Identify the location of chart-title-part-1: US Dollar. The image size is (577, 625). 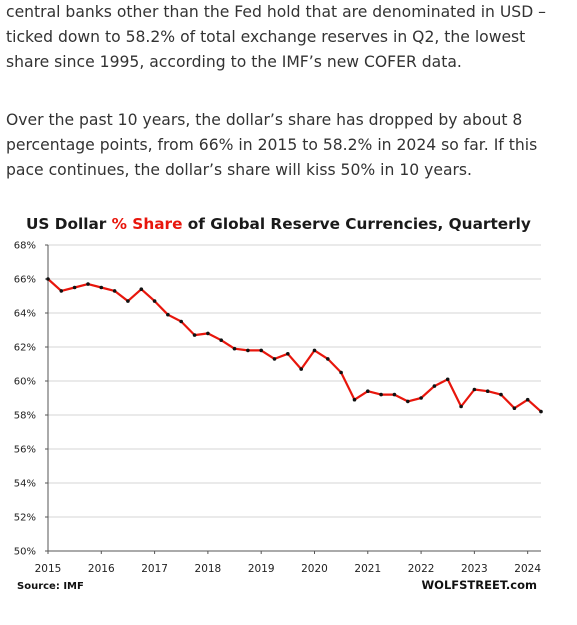
(69, 224).